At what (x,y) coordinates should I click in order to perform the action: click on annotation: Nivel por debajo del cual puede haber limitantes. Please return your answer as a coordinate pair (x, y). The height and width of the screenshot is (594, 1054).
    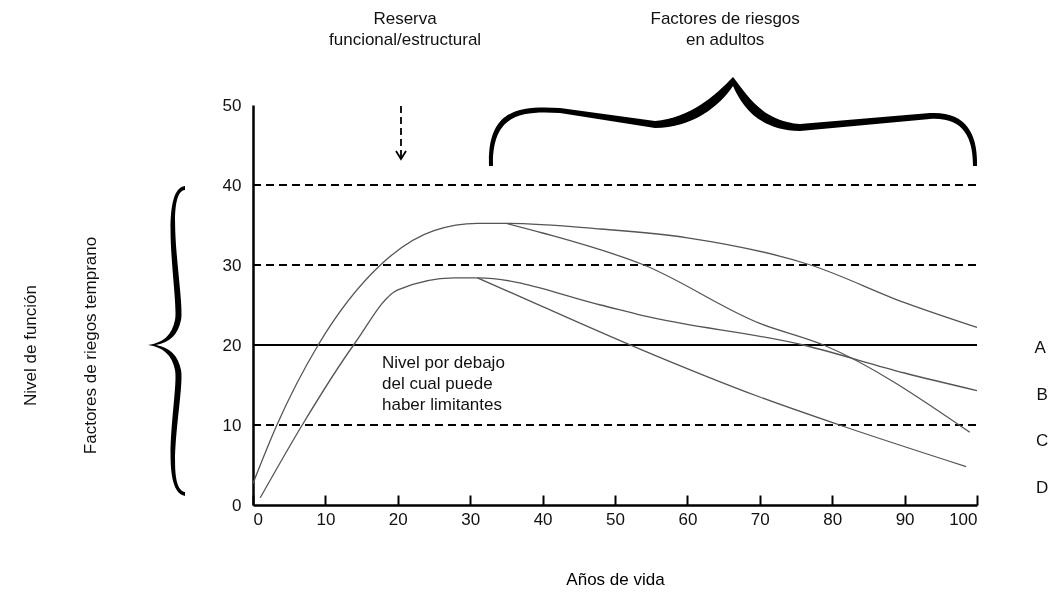
    Looking at the image, I should click on (443, 383).